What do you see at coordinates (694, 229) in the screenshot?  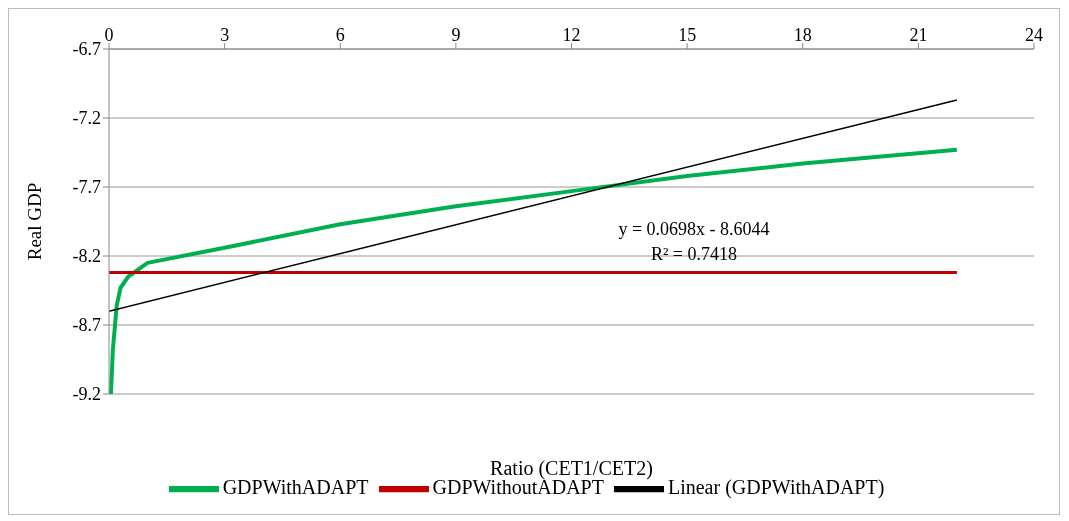 I see `annotation: y = 0.0698x - 8.6044` at bounding box center [694, 229].